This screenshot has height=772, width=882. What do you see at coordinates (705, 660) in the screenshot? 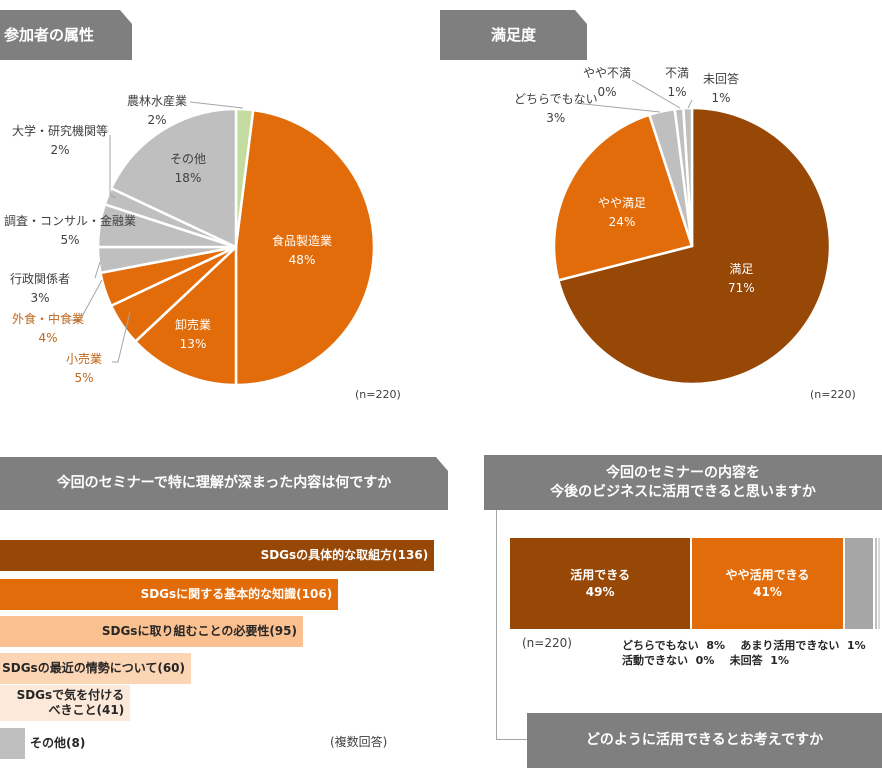
I see `stack-legend-line-2: 活動できない 0% 未回答 1%` at bounding box center [705, 660].